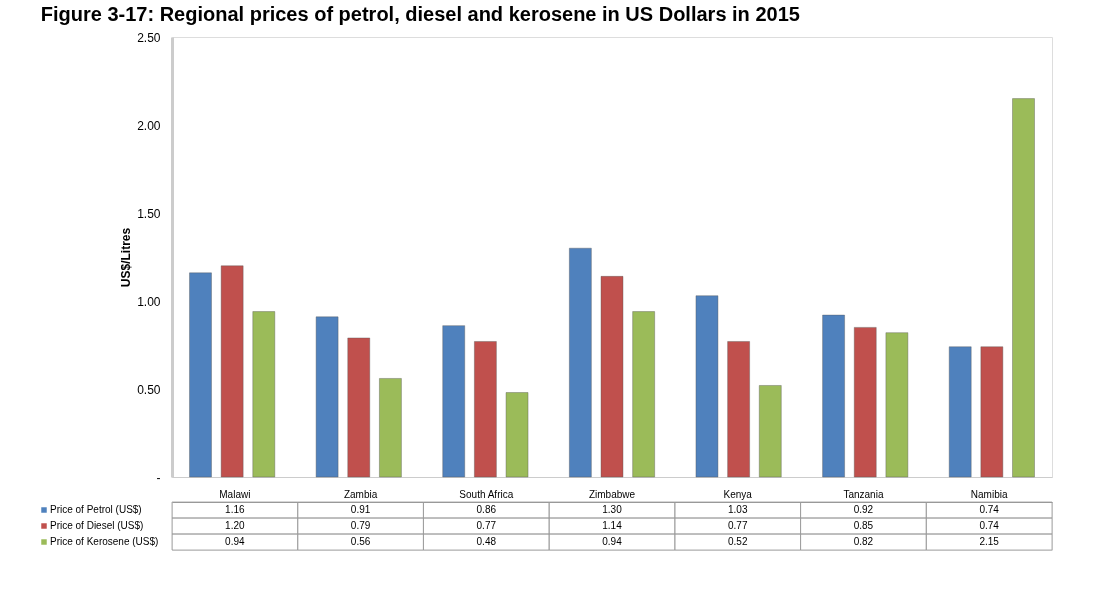 The height and width of the screenshot is (602, 1094). I want to click on data-label: 0.86, so click(486, 509).